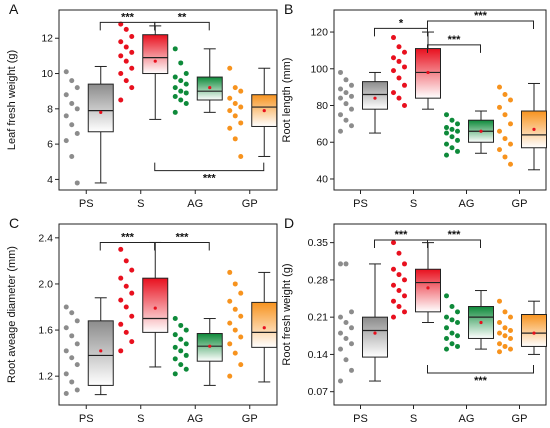 The height and width of the screenshot is (428, 550). I want to click on panel-letter: D, so click(289, 223).